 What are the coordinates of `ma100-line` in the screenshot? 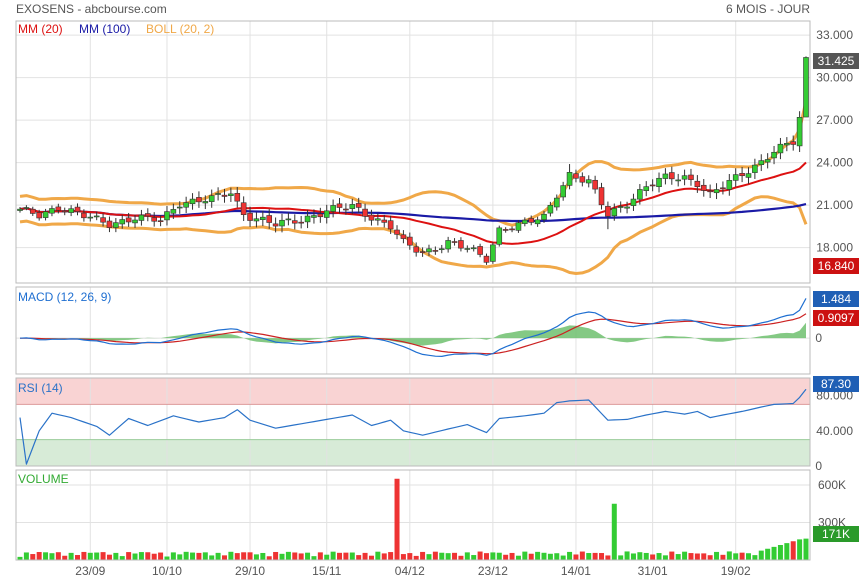 It's located at (413, 213).